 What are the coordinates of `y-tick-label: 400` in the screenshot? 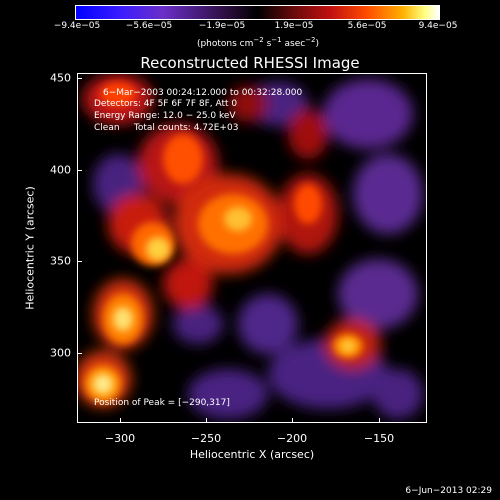 It's located at (60, 170).